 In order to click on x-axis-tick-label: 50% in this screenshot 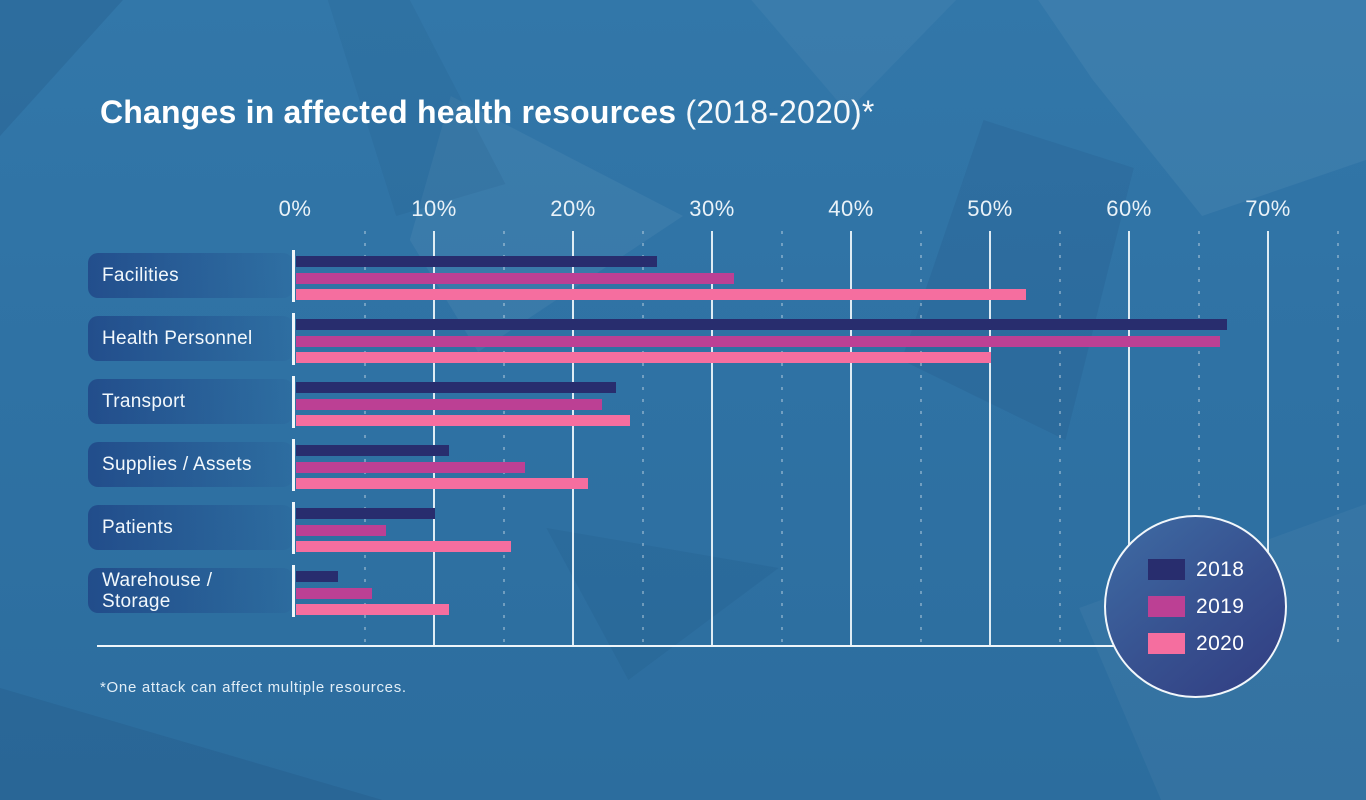, I will do `click(990, 208)`.